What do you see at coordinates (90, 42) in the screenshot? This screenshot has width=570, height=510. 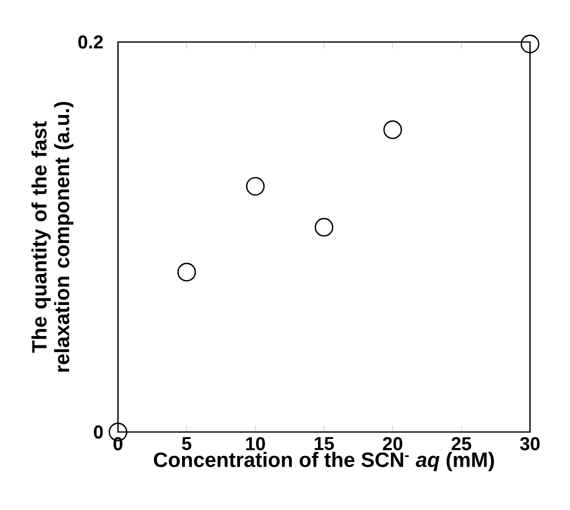 I see `y-tick-label: 0.2` at bounding box center [90, 42].